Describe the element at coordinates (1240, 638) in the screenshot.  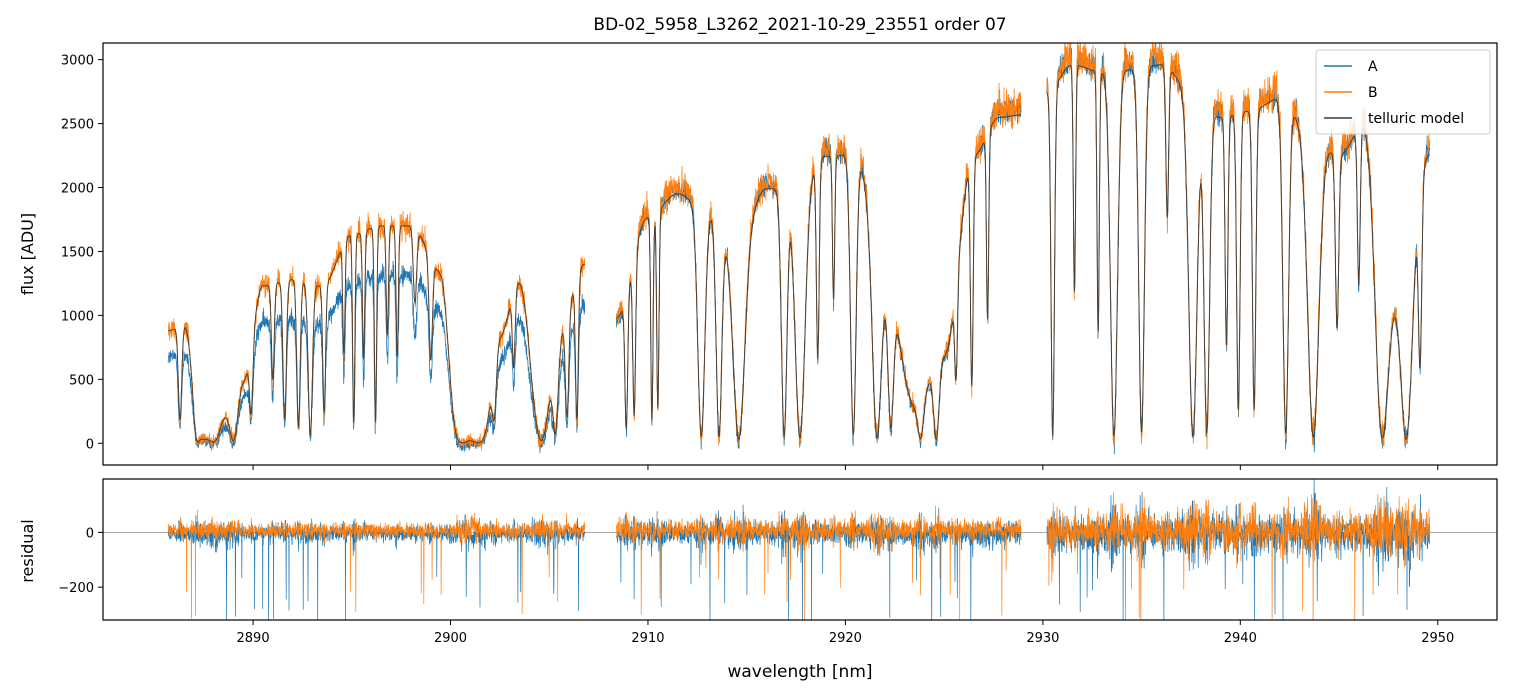
I see `residual-x-tick-label: 2940` at that location.